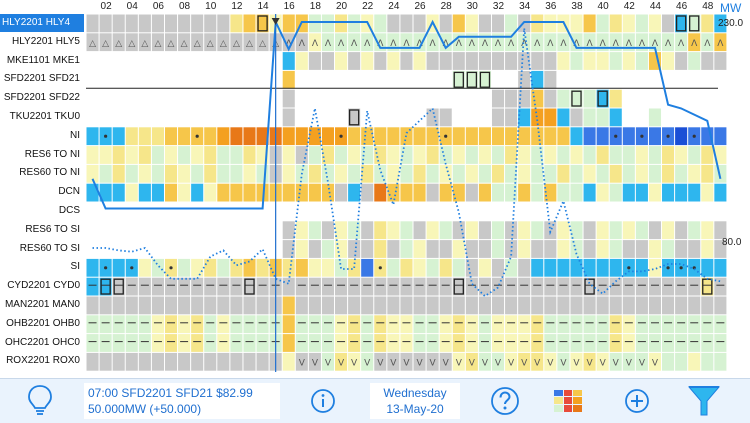  What do you see at coordinates (42, 342) in the screenshot?
I see `row-label: OHC2201 OHC0` at bounding box center [42, 342].